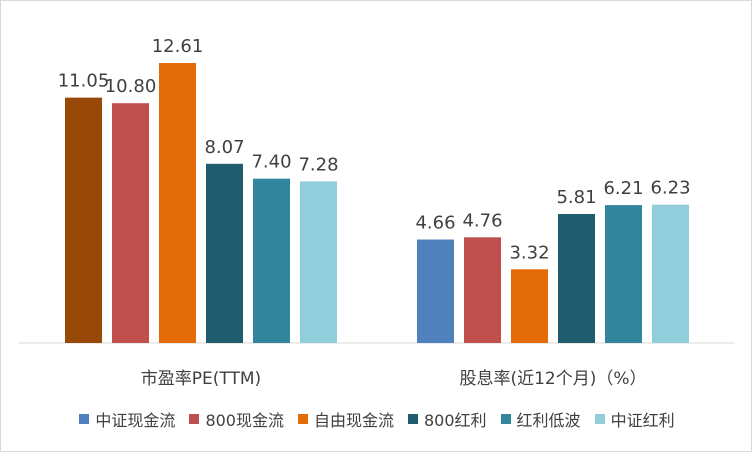 The height and width of the screenshot is (453, 752). I want to click on data-label-800现金流-0: 10.80, so click(131, 86).